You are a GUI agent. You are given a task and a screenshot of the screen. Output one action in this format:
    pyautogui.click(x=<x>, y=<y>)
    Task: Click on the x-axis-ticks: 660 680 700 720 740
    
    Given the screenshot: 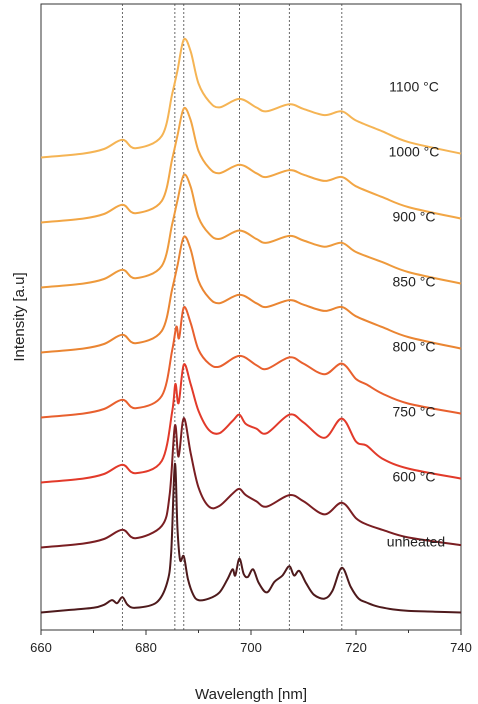 What is the action you would take?
    pyautogui.click(x=251, y=642)
    